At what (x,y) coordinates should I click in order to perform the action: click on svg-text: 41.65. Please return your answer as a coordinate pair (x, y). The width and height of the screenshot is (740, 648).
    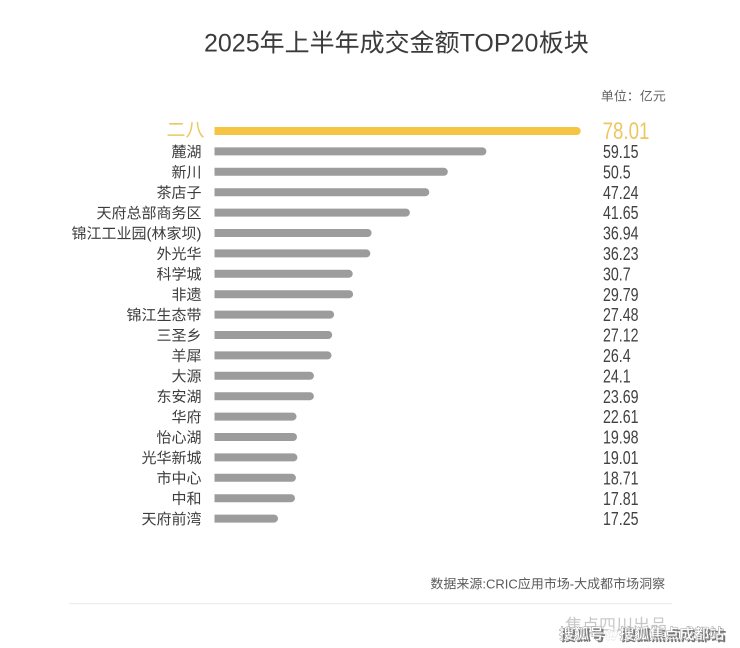
    Looking at the image, I should click on (621, 212).